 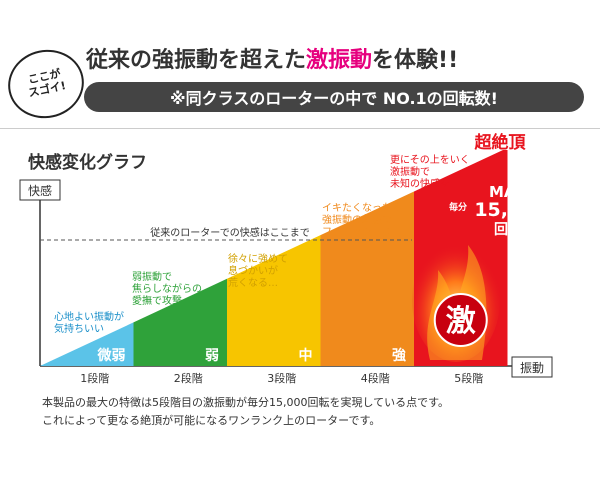 What do you see at coordinates (300, 128) in the screenshot?
I see `divider` at bounding box center [300, 128].